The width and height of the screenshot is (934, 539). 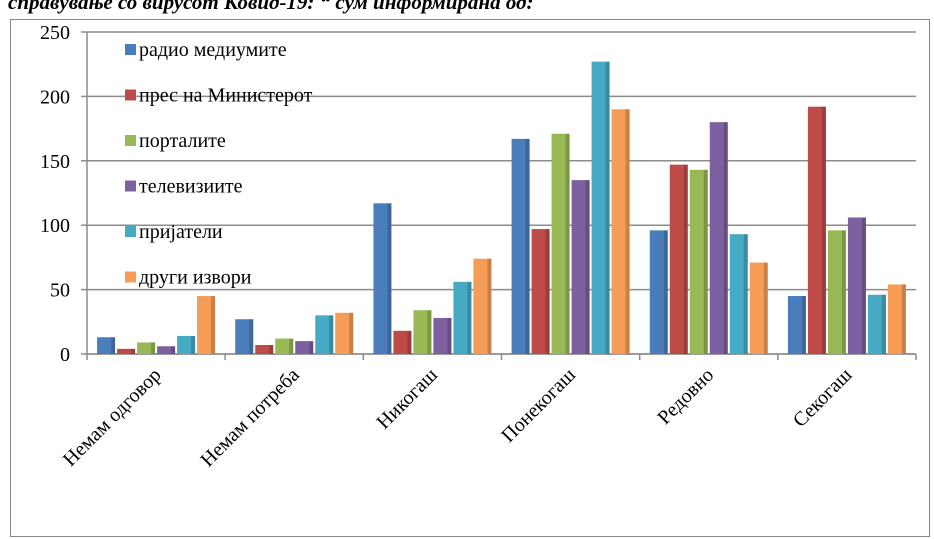 I want to click on legend-label: други извори, so click(x=195, y=278).